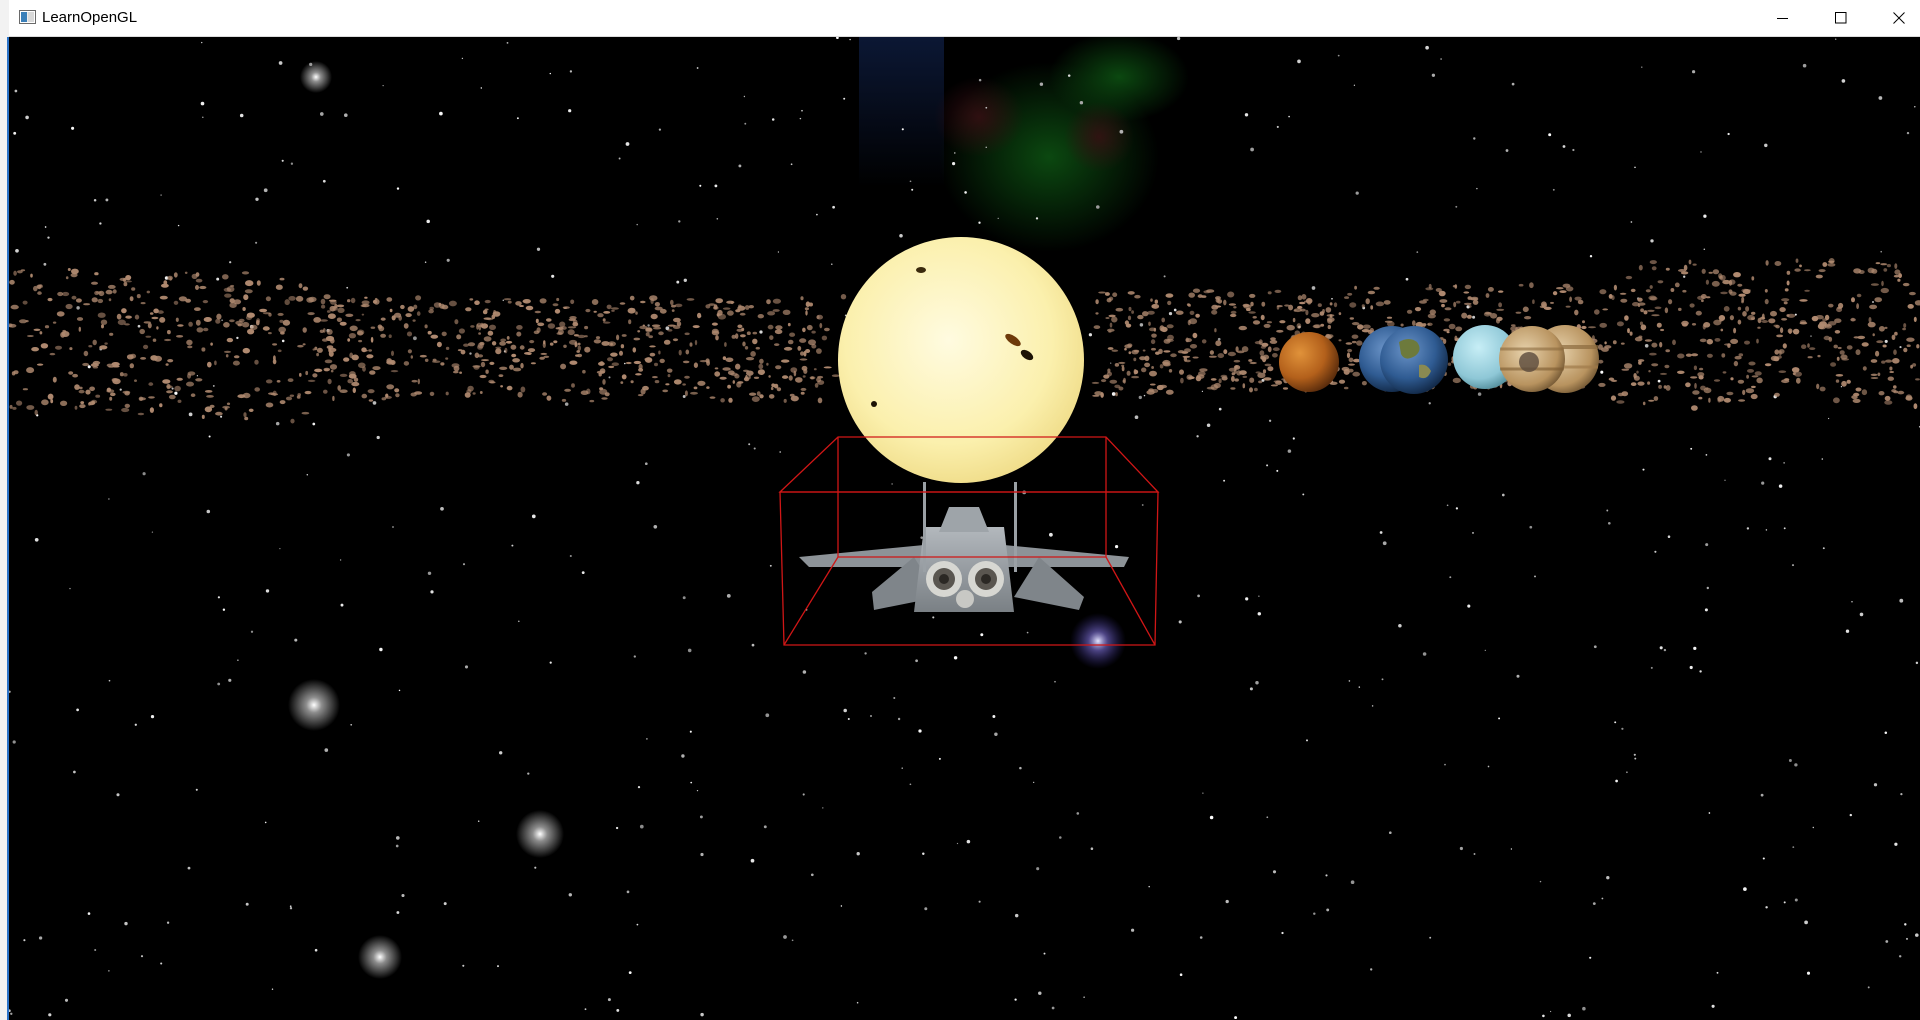  I want to click on title-bar: LearnOpenGL, so click(964, 18).